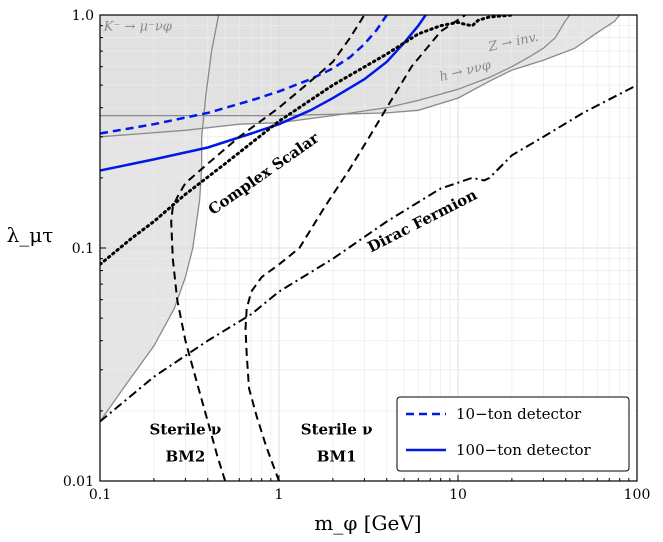 Image resolution: width=663 pixels, height=542 pixels. What do you see at coordinates (637, 495) in the screenshot?
I see `x-tick-label: 100` at bounding box center [637, 495].